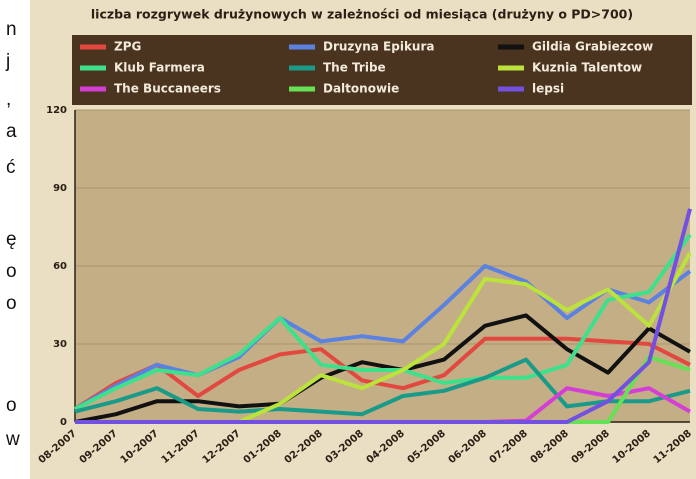 Image resolution: width=696 pixels, height=479 pixels. Describe the element at coordinates (361, 89) in the screenshot. I see `legend-label: Daltonowie` at that location.